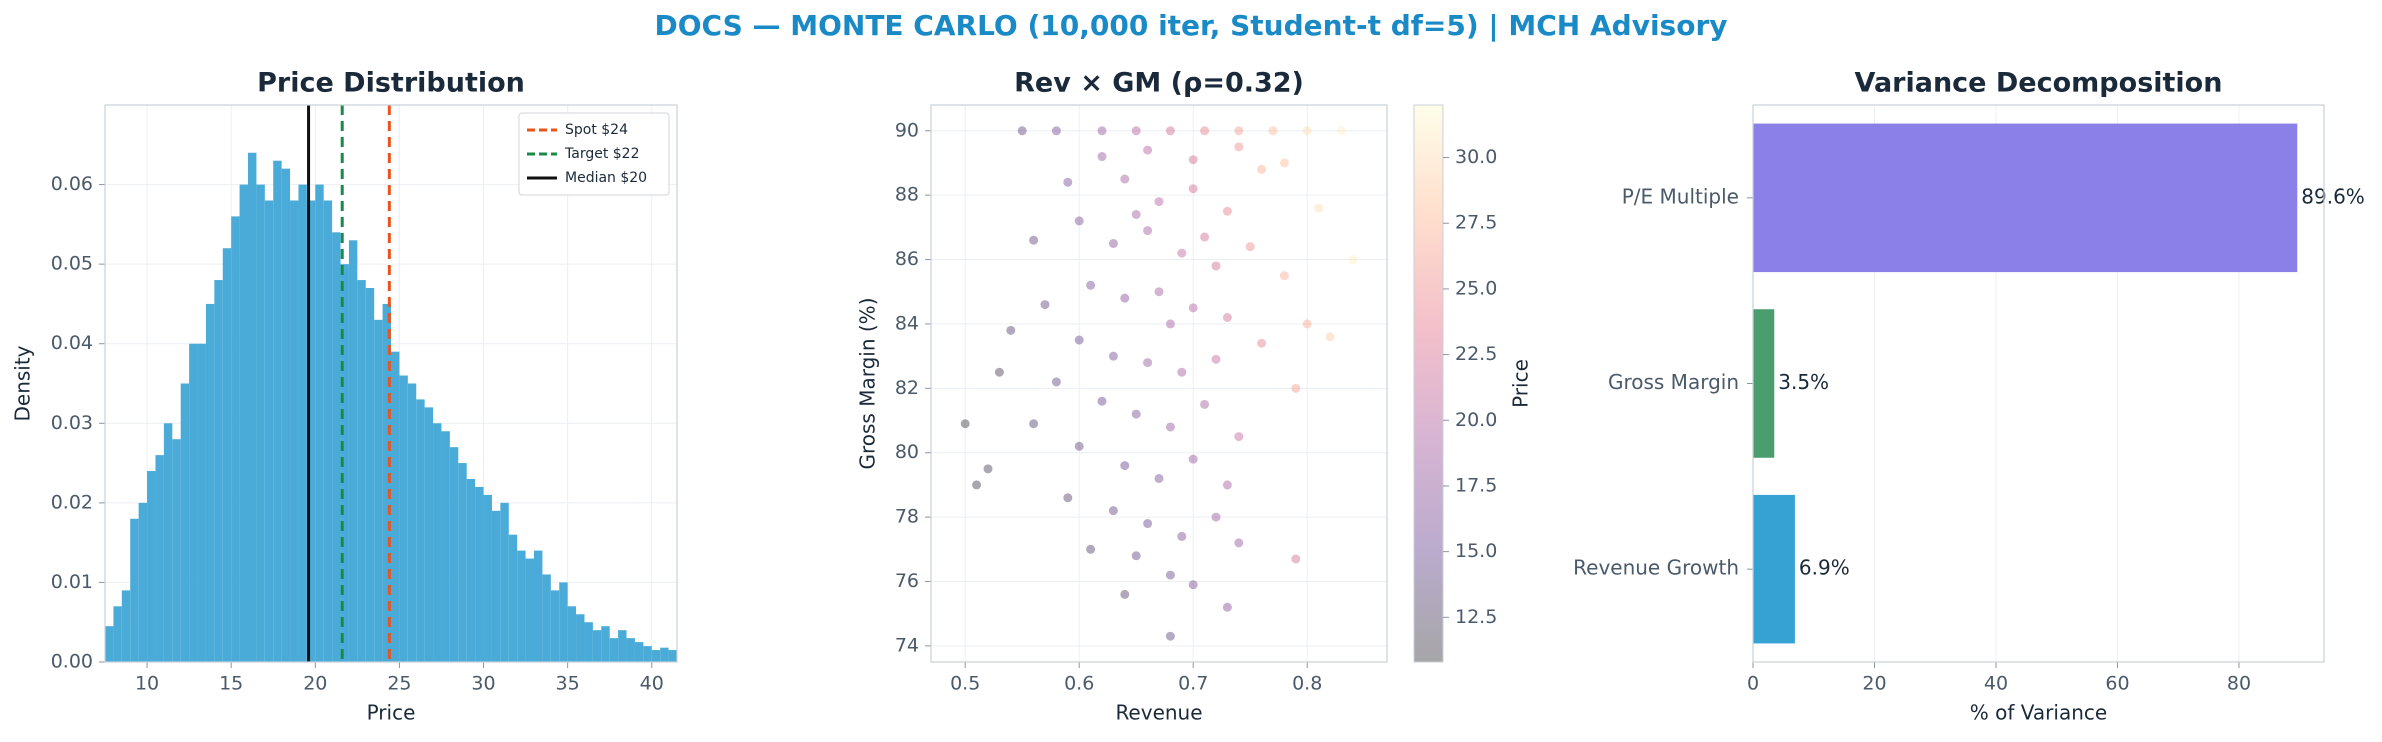  What do you see at coordinates (72, 343) in the screenshot?
I see `y-tick-label: 0.04` at bounding box center [72, 343].